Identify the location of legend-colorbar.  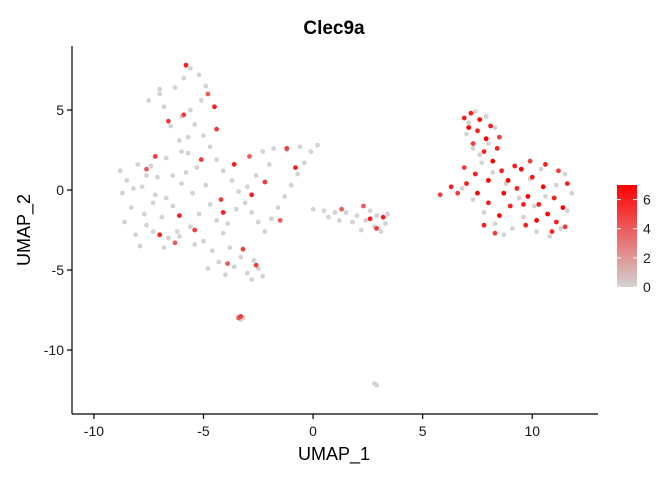
(627, 236).